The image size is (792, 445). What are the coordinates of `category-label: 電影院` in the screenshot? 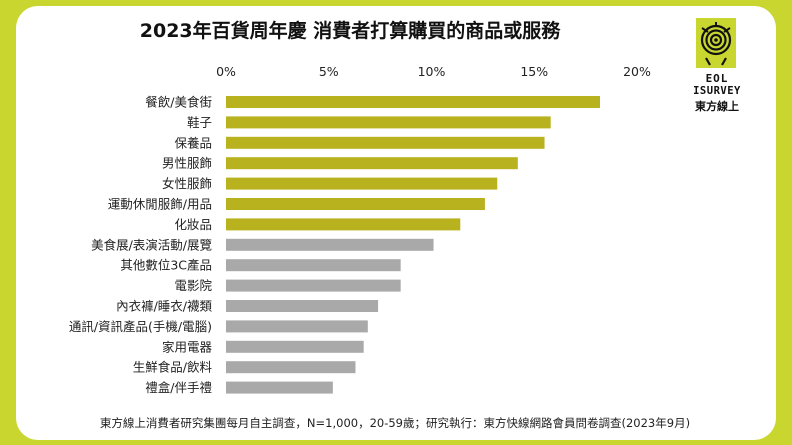 It's located at (193, 285).